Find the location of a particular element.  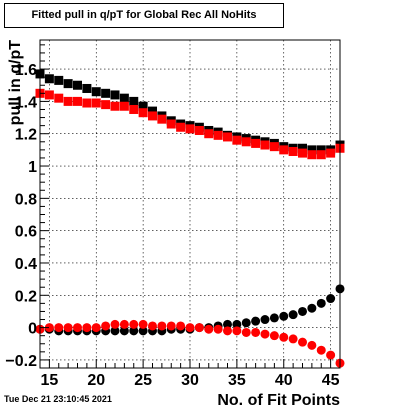

x-tick-label: 45 is located at coordinates (331, 380).